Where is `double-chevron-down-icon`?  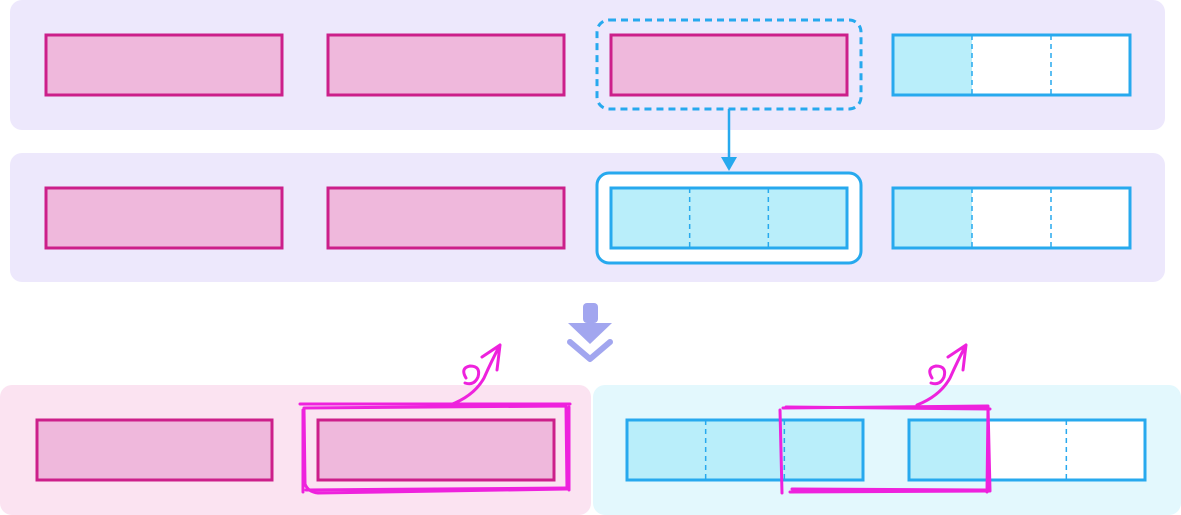
double-chevron-down-icon is located at coordinates (590, 332).